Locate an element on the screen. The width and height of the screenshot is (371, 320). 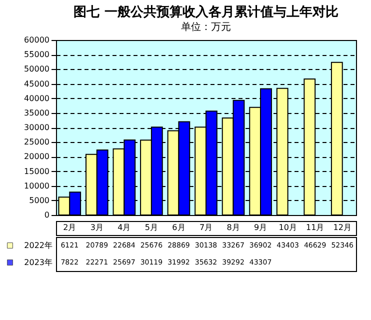
y-tick-label: 55000 is located at coordinates (37, 55).